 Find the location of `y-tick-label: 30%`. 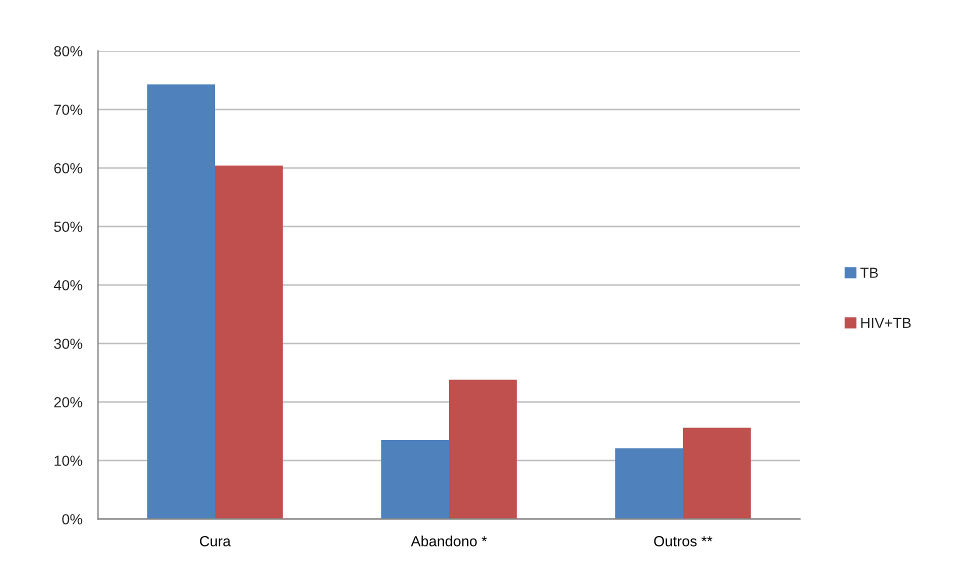

y-tick-label: 30% is located at coordinates (68, 343).